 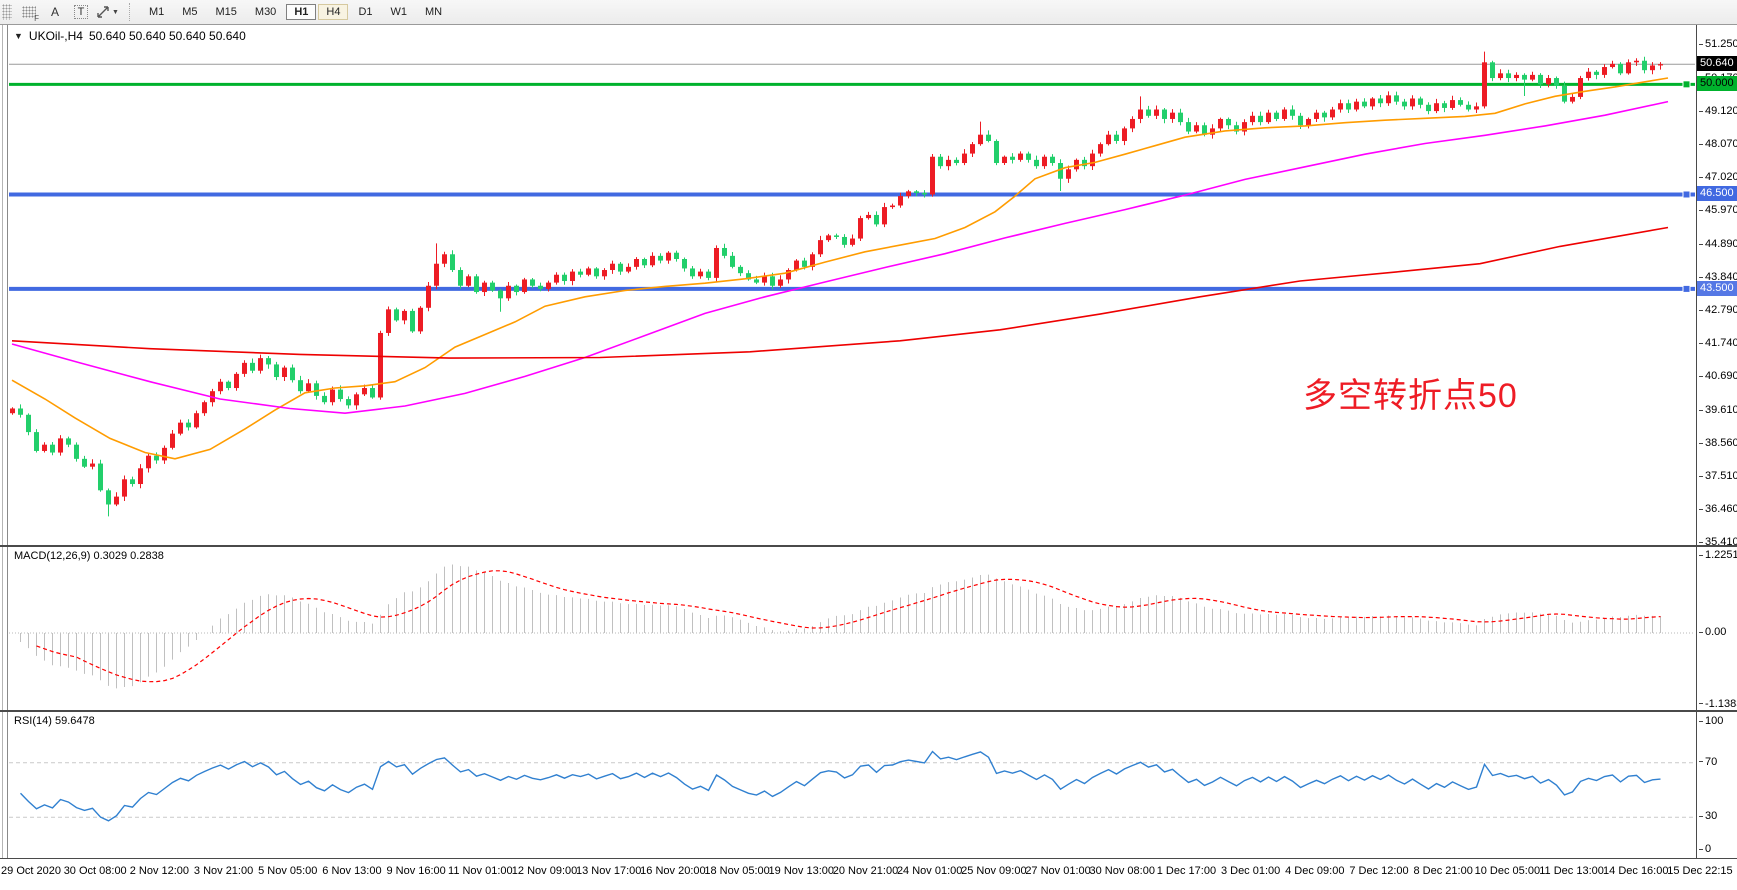 I want to click on time-axis-label: 14 Dec 16:00, so click(x=1636, y=871).